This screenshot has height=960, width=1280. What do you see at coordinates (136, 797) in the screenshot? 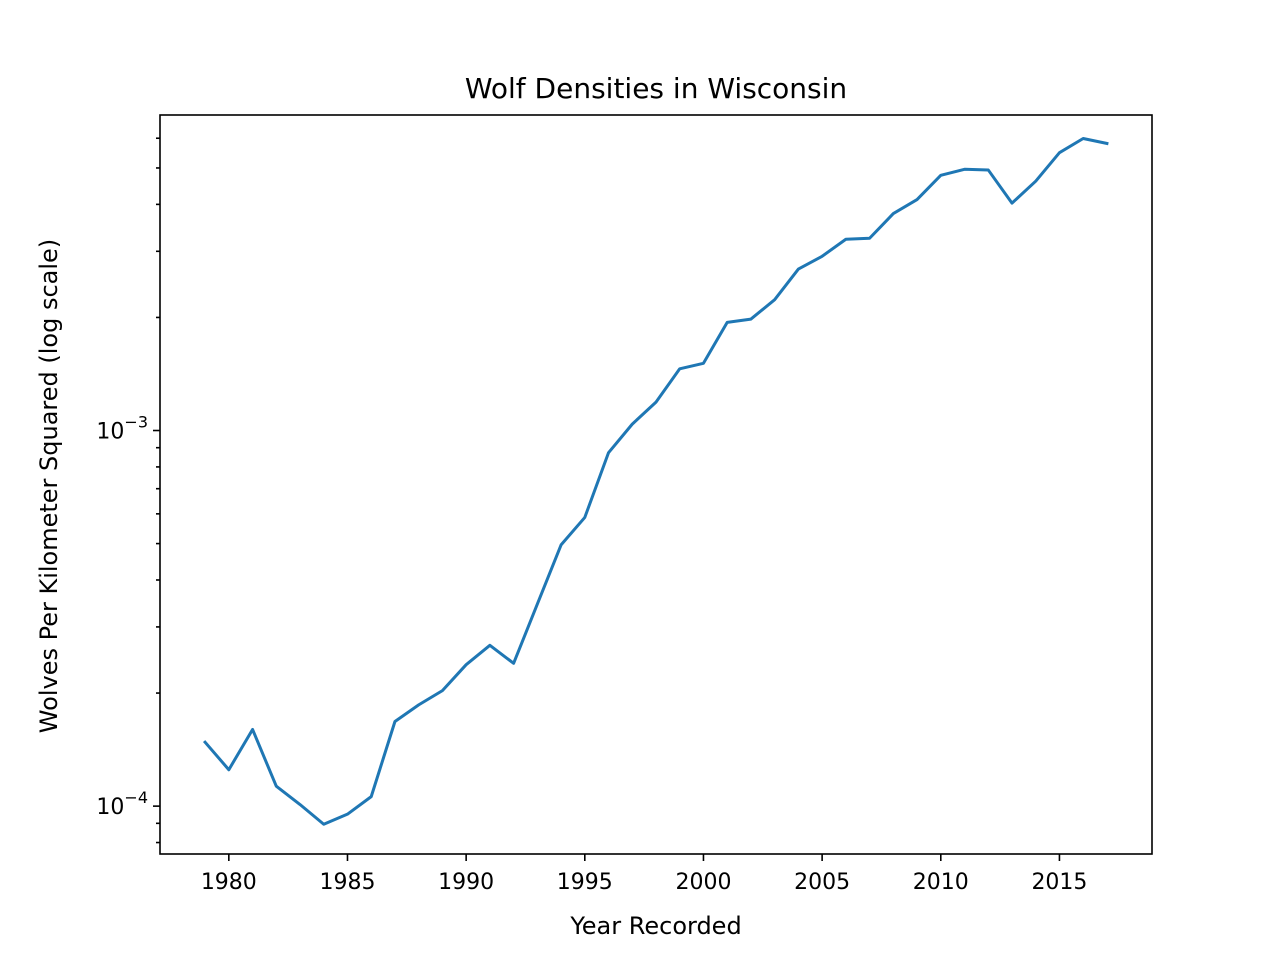
I see `y-tick-label-exponent: −4` at bounding box center [136, 797].